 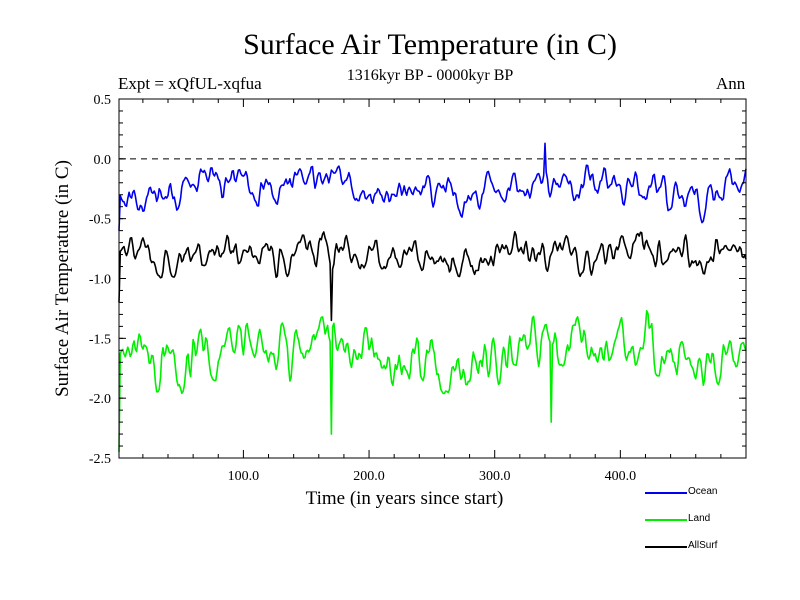 What do you see at coordinates (100, 280) in the screenshot?
I see `y-tick-label: -1.0` at bounding box center [100, 280].